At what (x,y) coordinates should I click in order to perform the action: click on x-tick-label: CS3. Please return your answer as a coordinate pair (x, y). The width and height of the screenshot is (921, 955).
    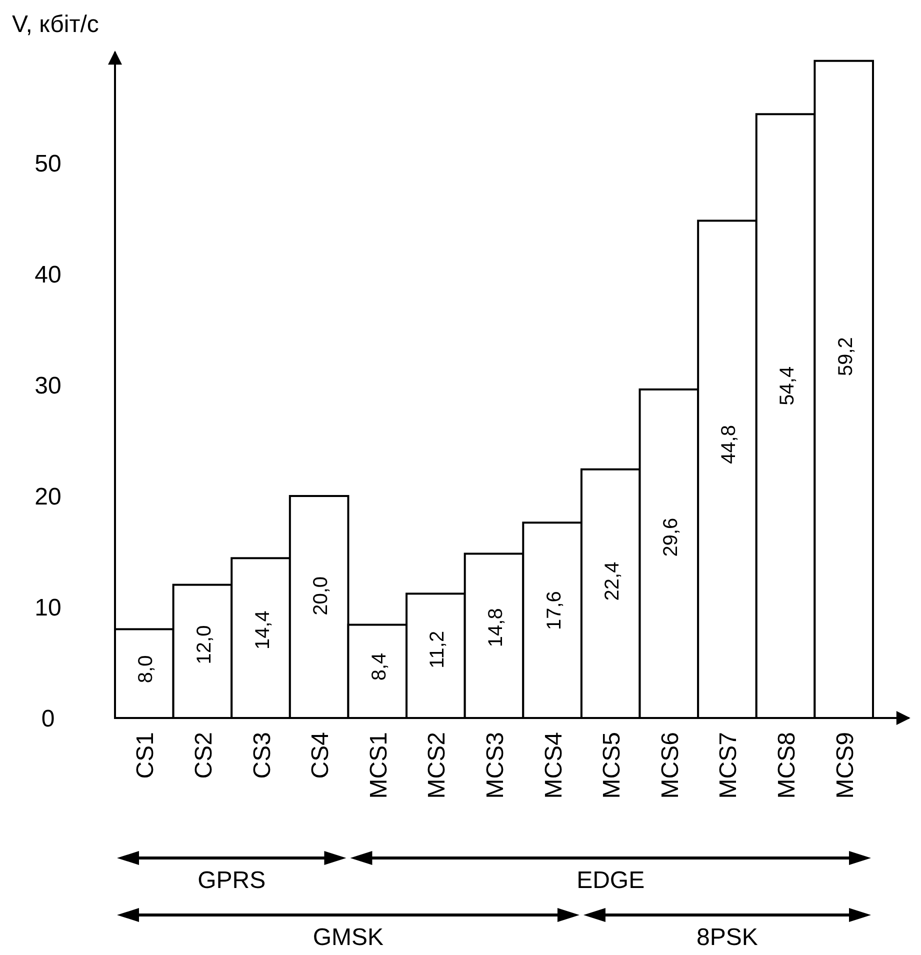
    Looking at the image, I should click on (262, 755).